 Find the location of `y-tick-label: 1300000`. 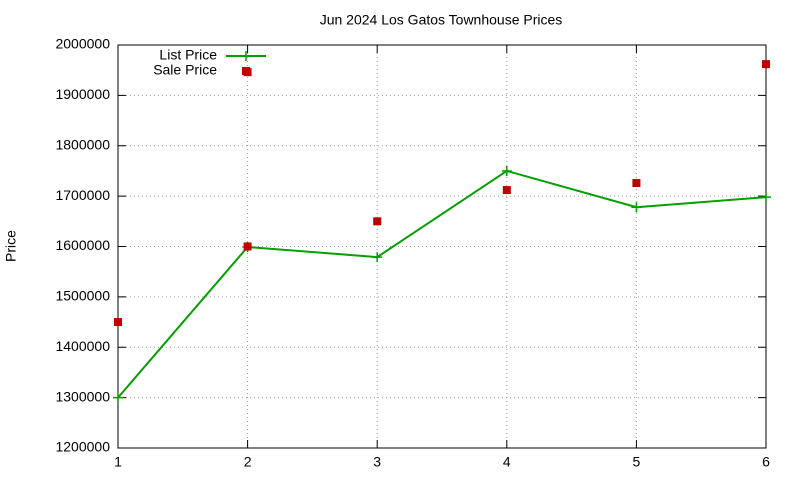

y-tick-label: 1300000 is located at coordinates (82, 396).